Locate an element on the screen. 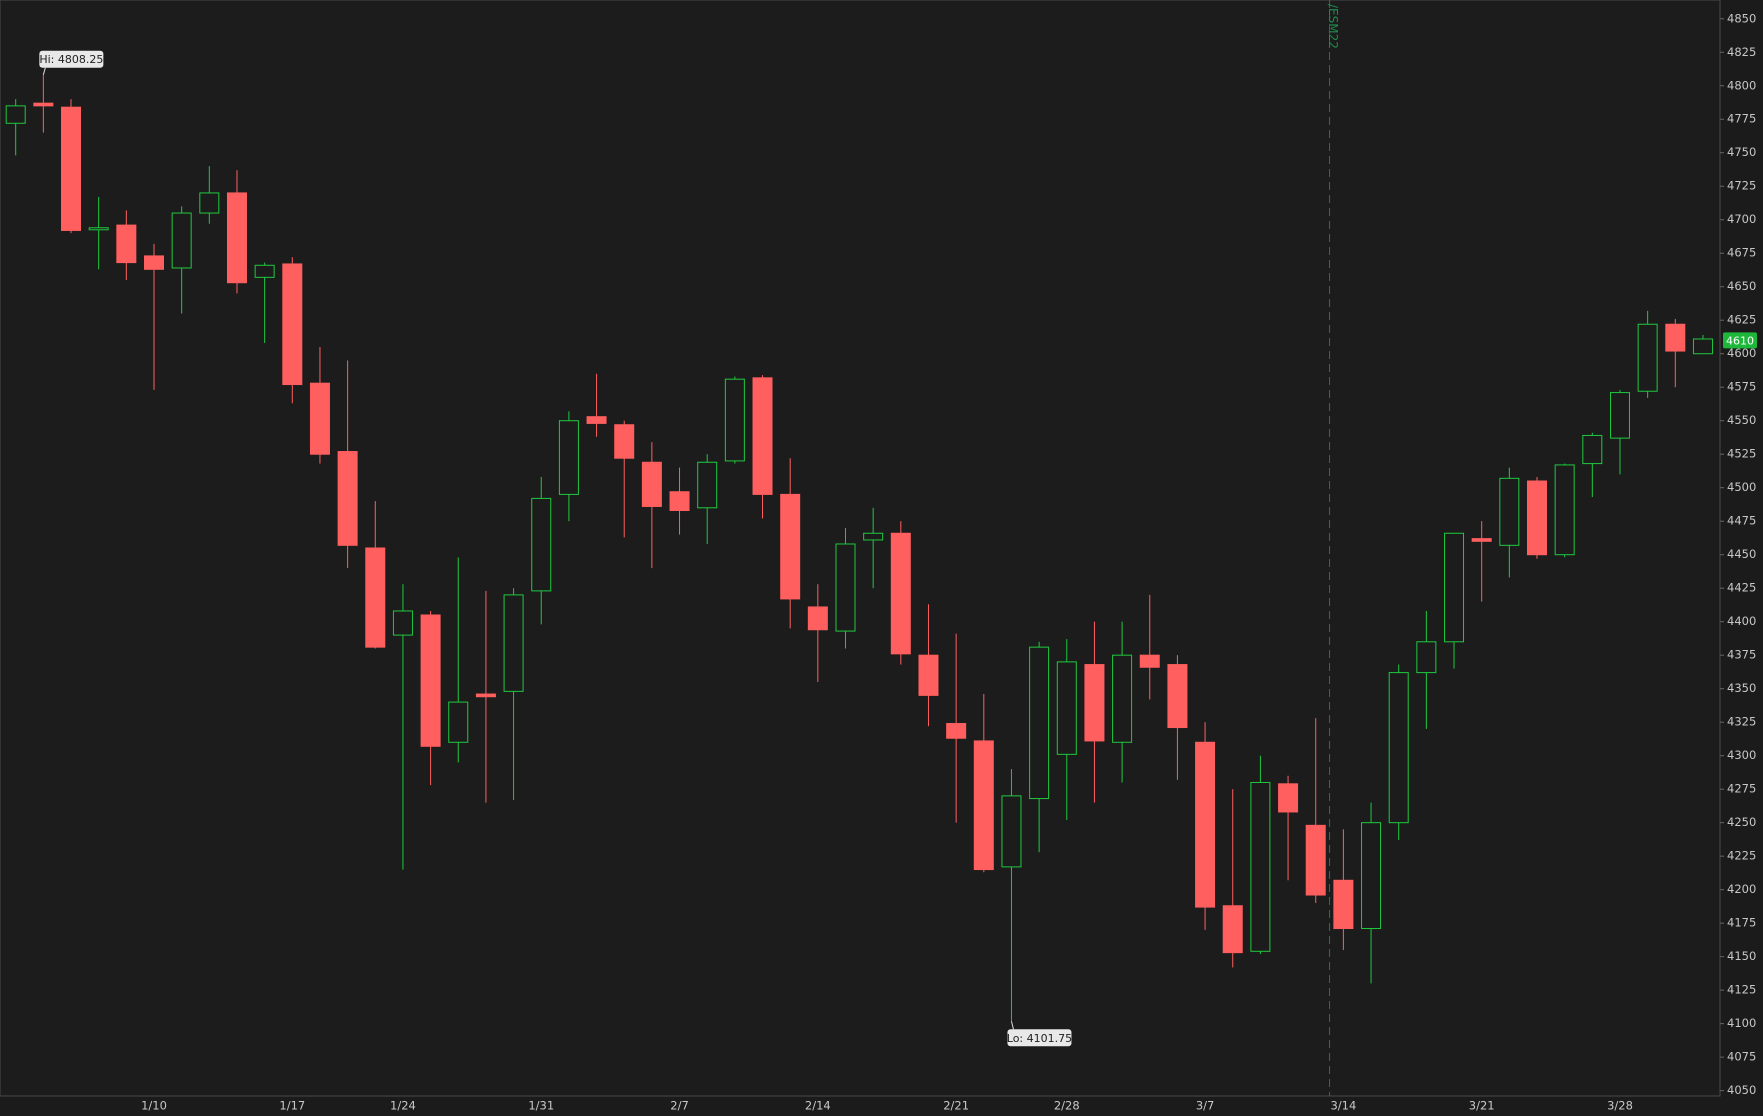 The width and height of the screenshot is (1763, 1116). y-tick-label: 4175 is located at coordinates (1741, 923).